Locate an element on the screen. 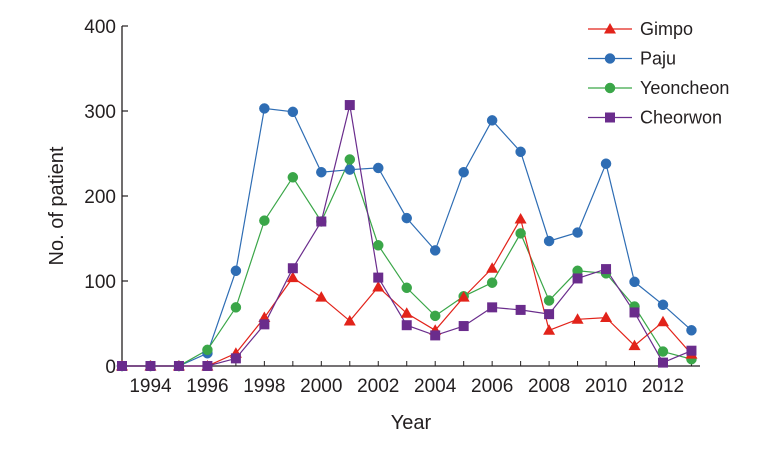  x-tick-label: 2010 is located at coordinates (606, 386).